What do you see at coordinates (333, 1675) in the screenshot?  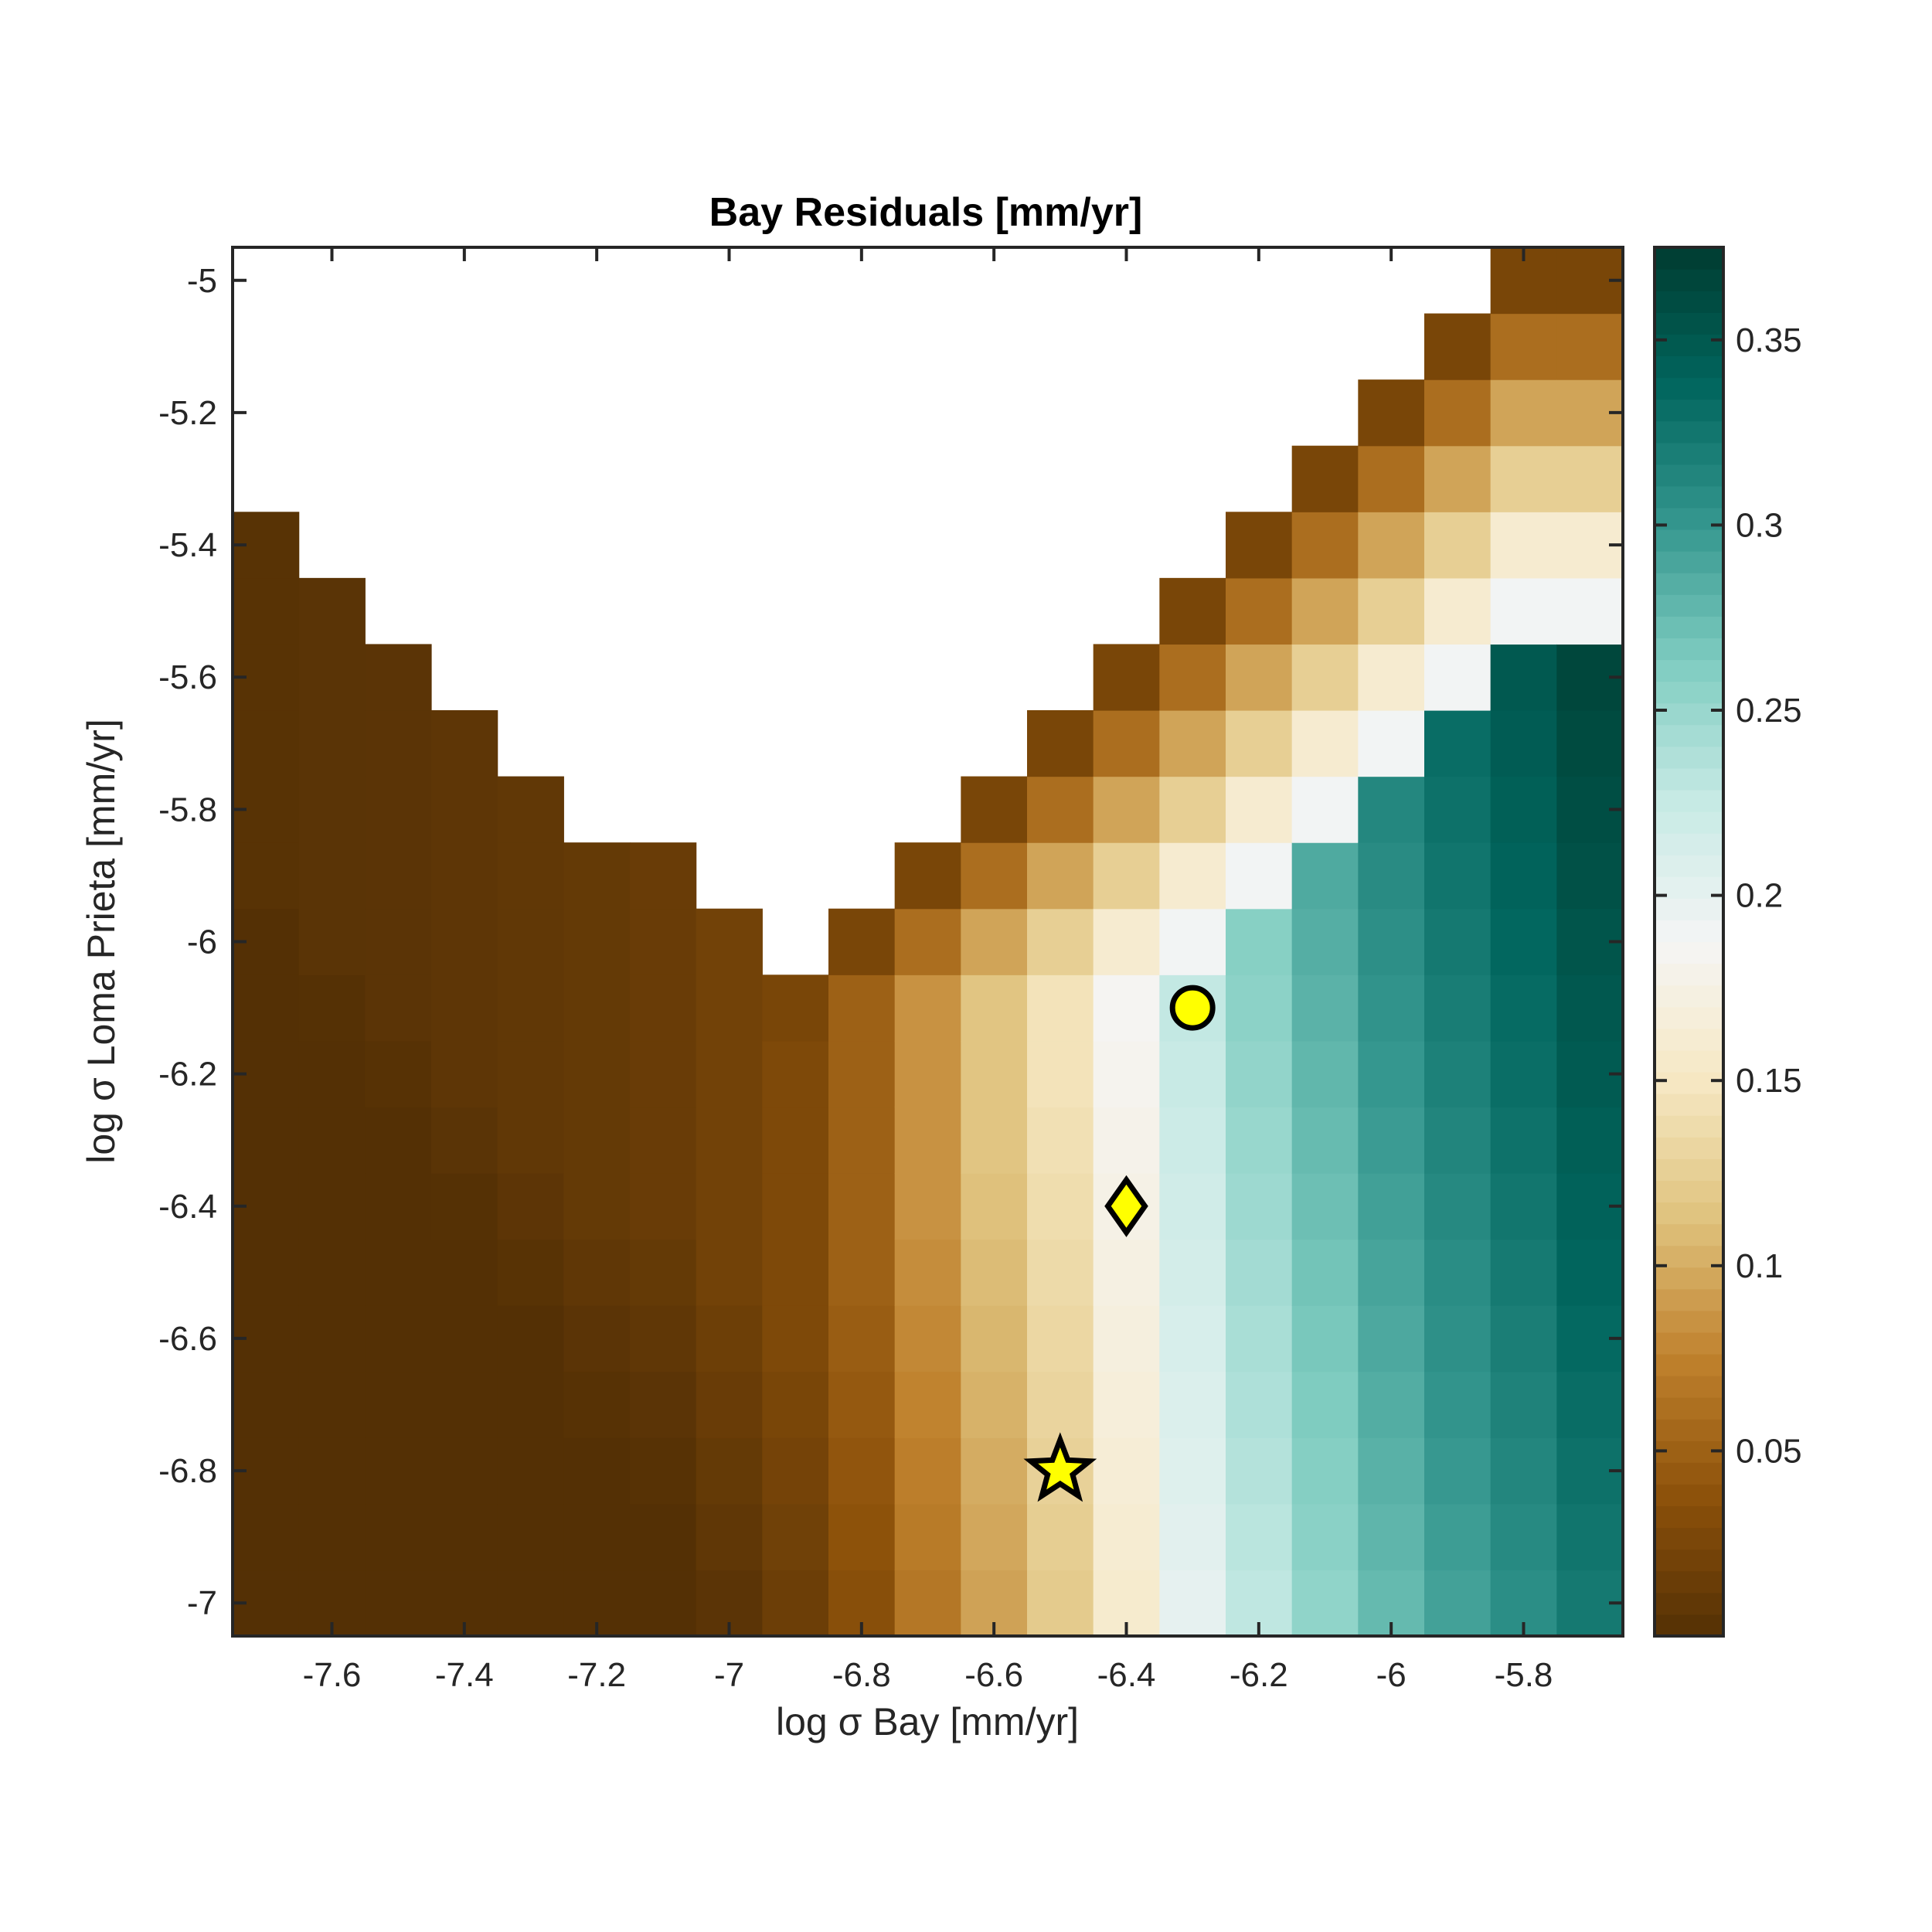 I see `x-tick-label: -7.6` at bounding box center [333, 1675].